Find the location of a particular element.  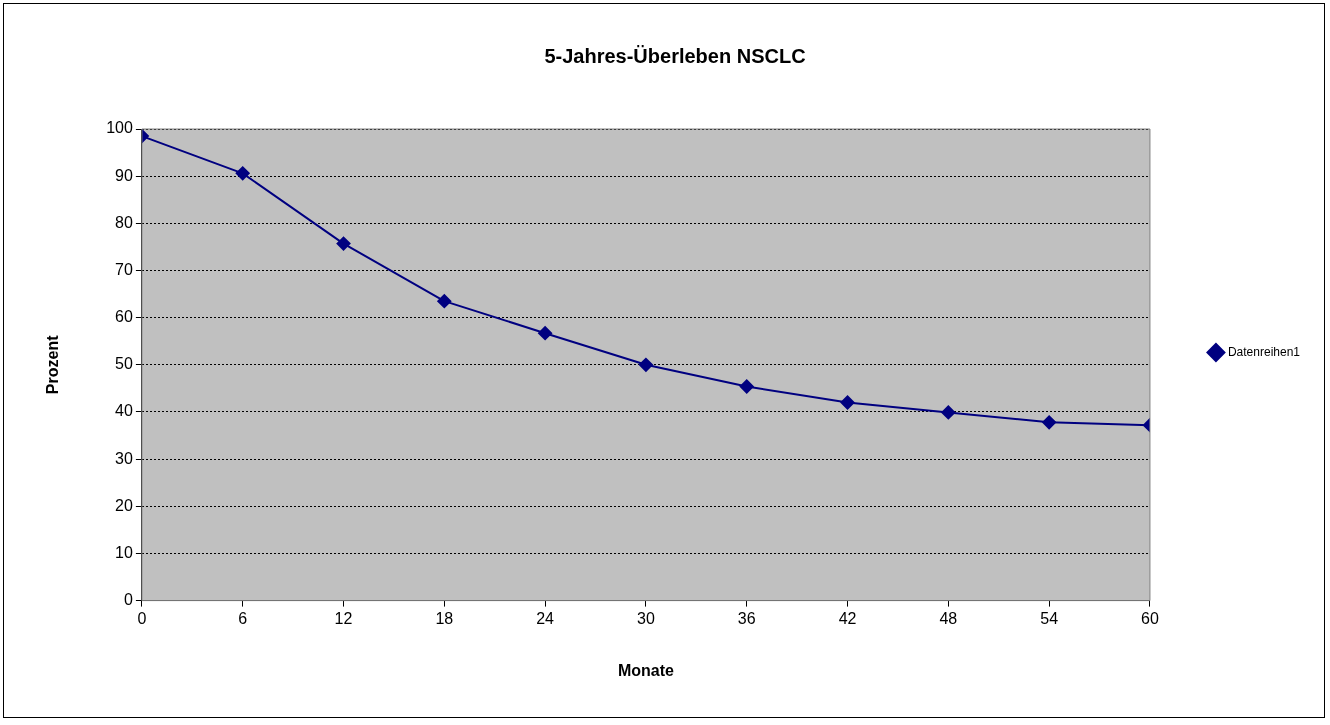

y-tick-label: 100 is located at coordinates (119, 128).